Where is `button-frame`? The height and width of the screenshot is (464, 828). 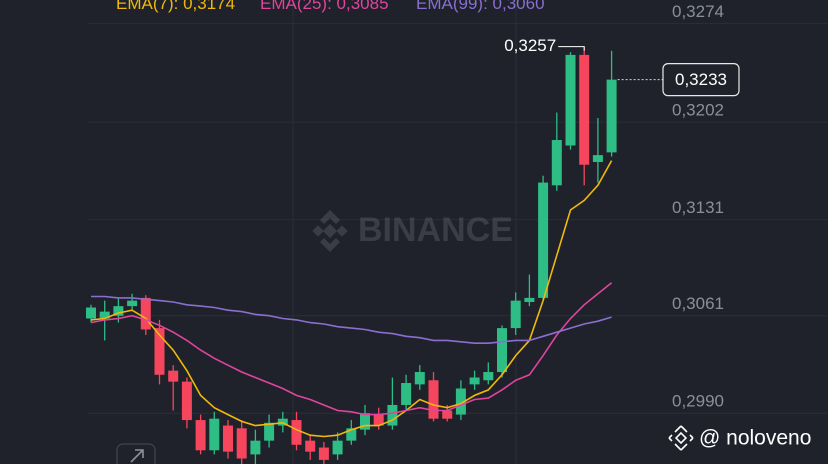
button-frame is located at coordinates (136, 453).